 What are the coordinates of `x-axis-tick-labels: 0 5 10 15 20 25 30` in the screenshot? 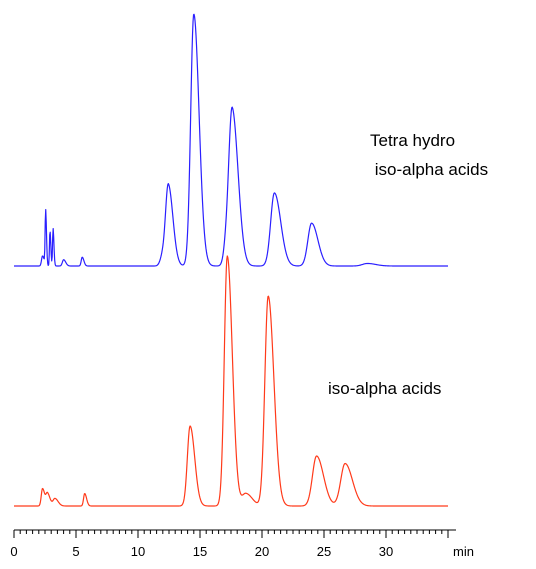 It's located at (201, 551).